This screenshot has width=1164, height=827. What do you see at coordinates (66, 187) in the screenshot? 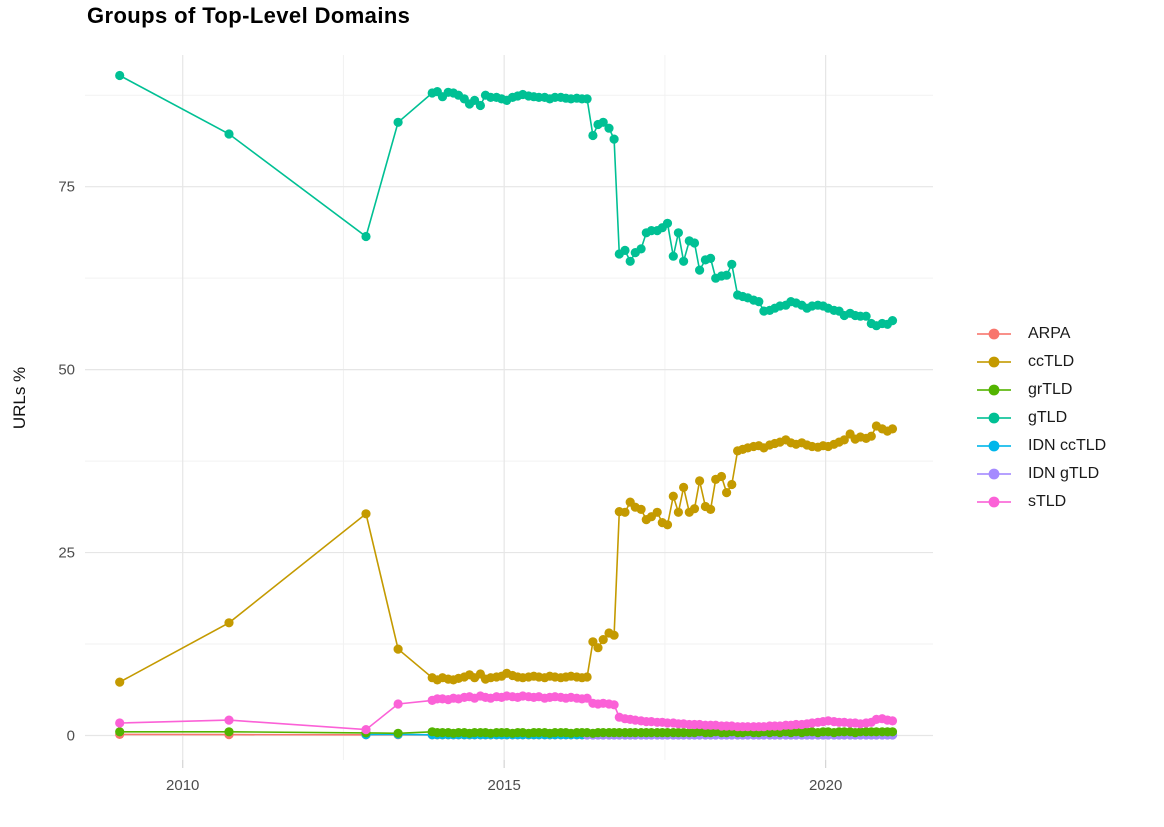
I see `y-tick-label: 75` at bounding box center [66, 187].